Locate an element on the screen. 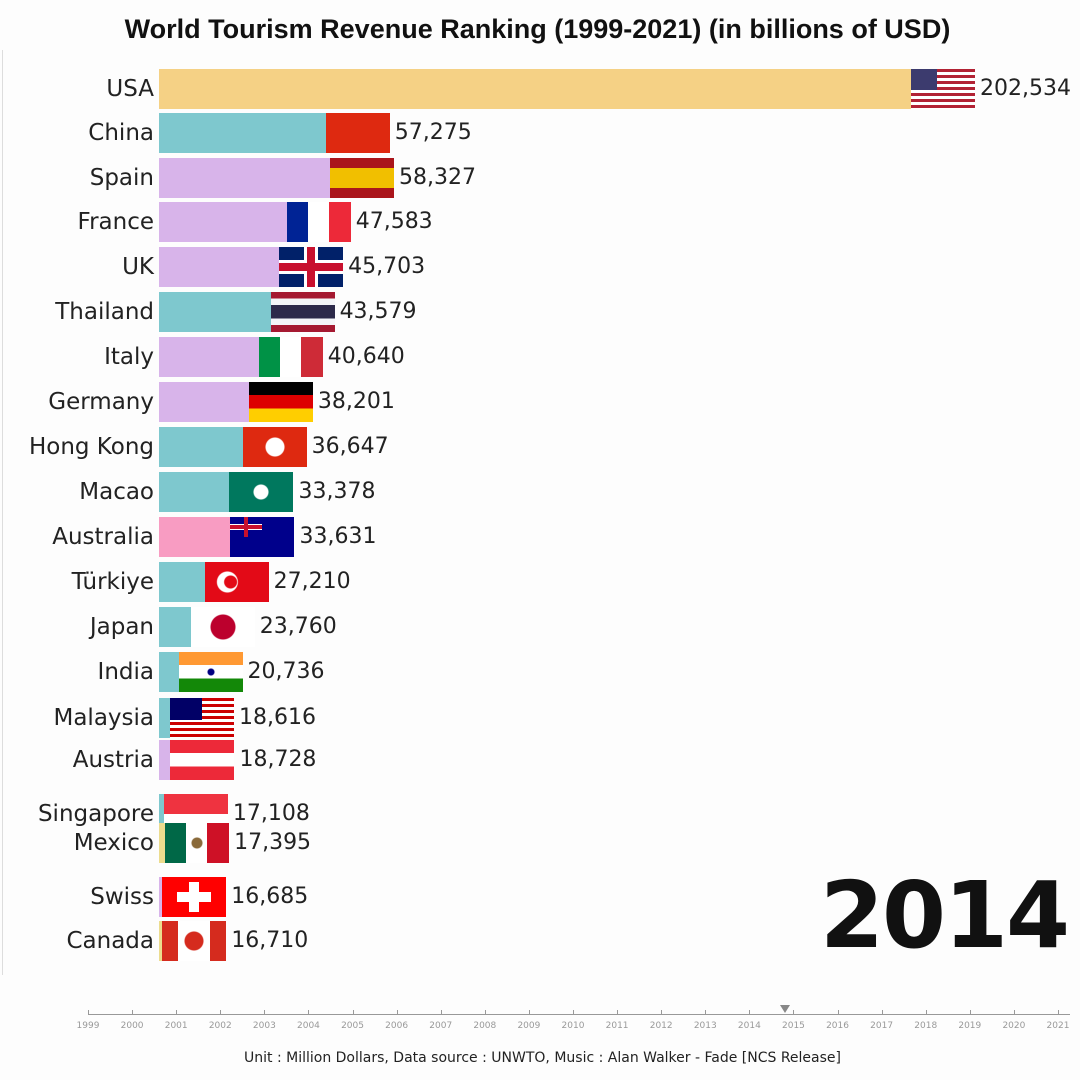 Image resolution: width=1080 pixels, height=1080 pixels. timeline-year-label: 2019 is located at coordinates (970, 1026).